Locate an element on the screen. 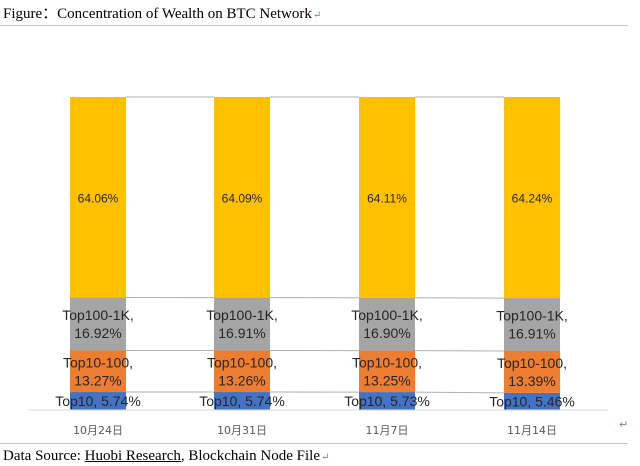 Image resolution: width=640 pixels, height=466 pixels. data-label: Top10-100, 13.39% is located at coordinates (532, 372).